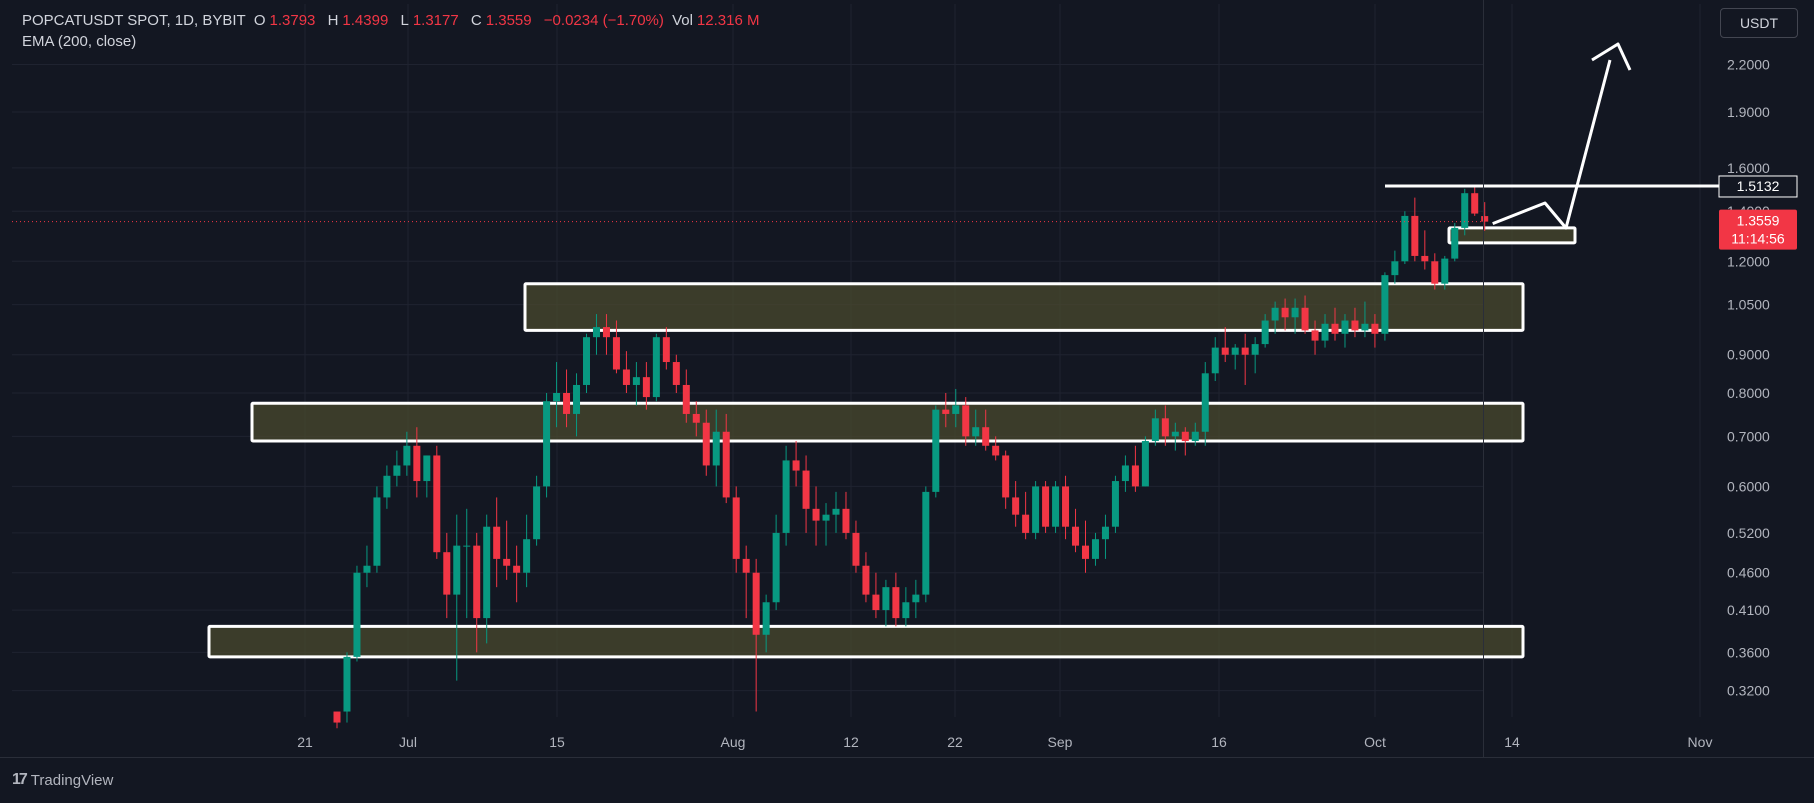  I want to click on y-tick-label: 1.6000, so click(1748, 168).